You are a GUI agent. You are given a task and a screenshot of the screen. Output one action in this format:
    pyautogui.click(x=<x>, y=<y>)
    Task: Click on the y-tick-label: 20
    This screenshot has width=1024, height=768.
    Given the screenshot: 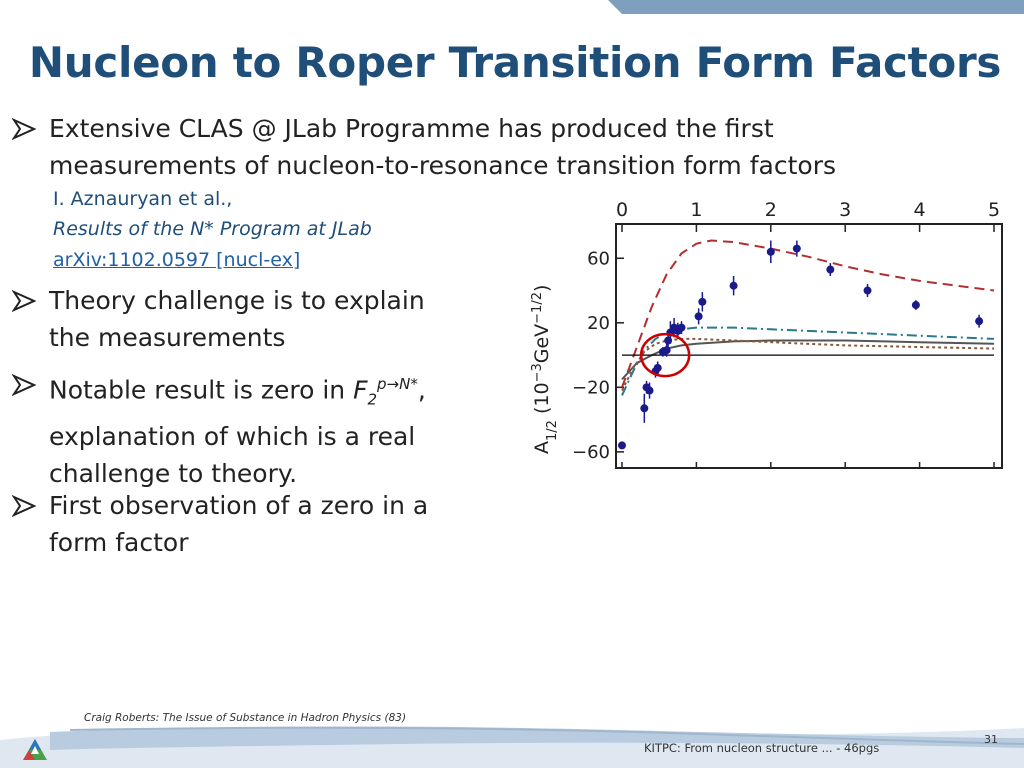 What is the action you would take?
    pyautogui.click(x=598, y=323)
    